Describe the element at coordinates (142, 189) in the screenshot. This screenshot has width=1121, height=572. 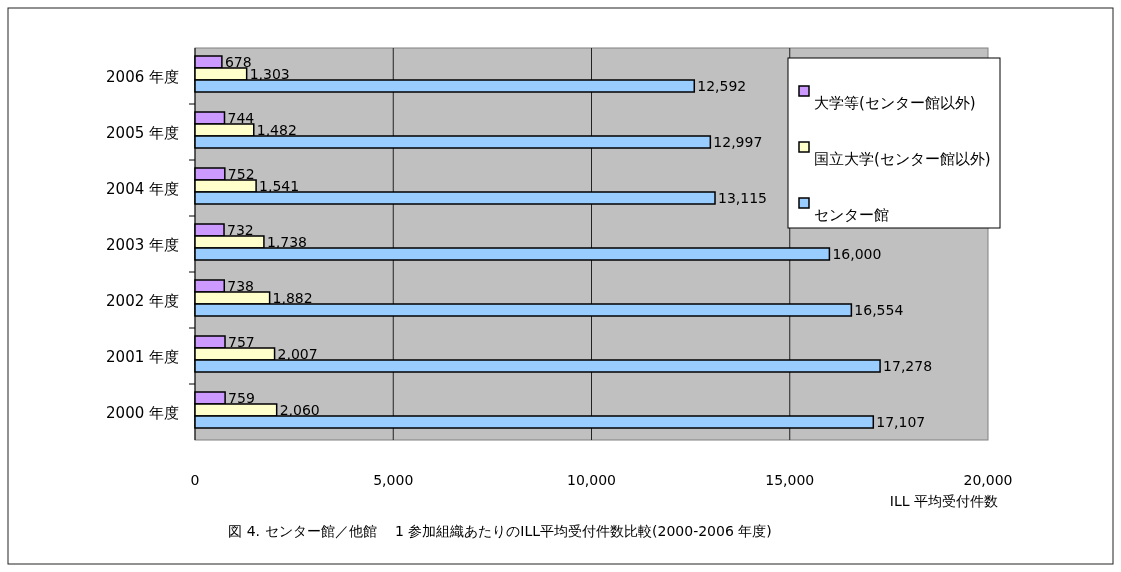
I see `y-tick-label: 2004 年度` at that location.